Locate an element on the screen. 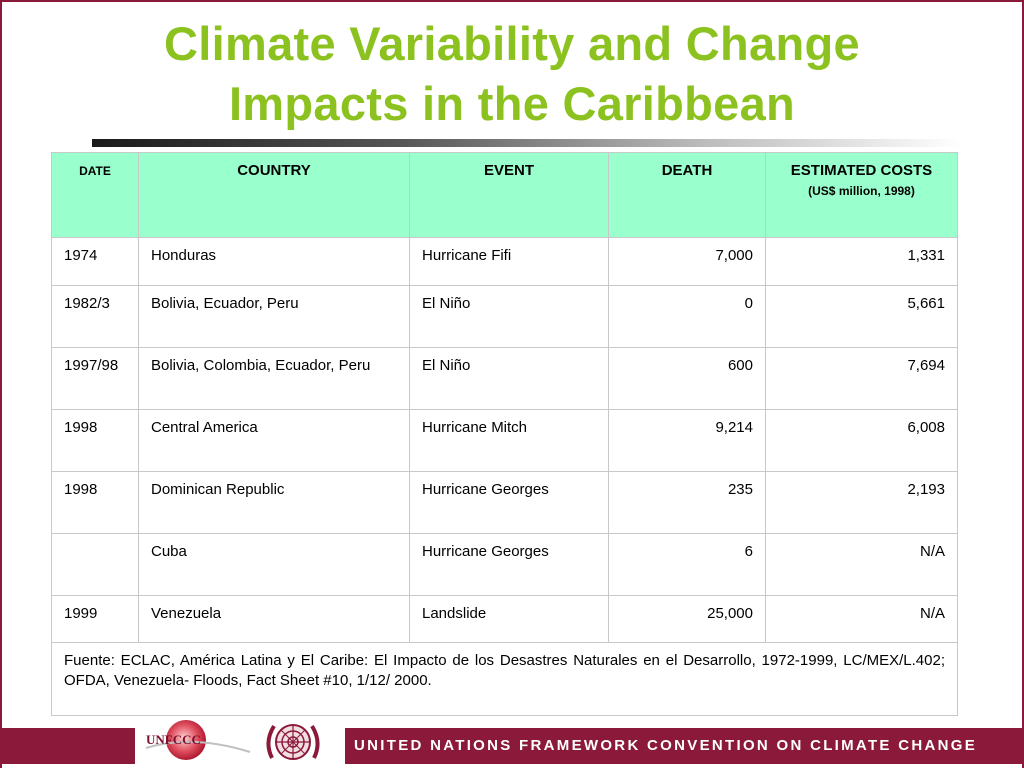 The image size is (1024, 768). title-line-2: Impacts in the Caribbean is located at coordinates (512, 103).